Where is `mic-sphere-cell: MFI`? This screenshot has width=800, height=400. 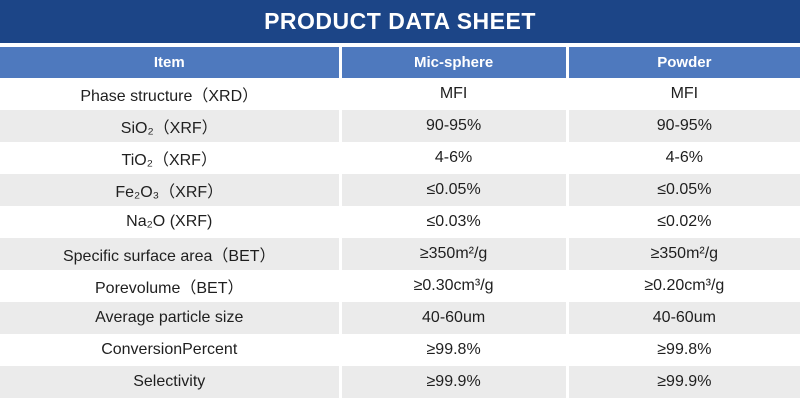
mic-sphere-cell: MFI is located at coordinates (453, 94).